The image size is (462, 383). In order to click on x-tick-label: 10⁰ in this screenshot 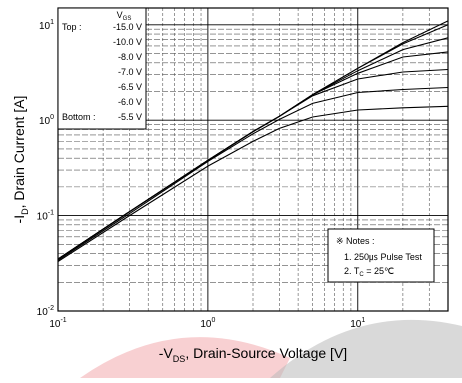, I will do `click(207, 323)`.